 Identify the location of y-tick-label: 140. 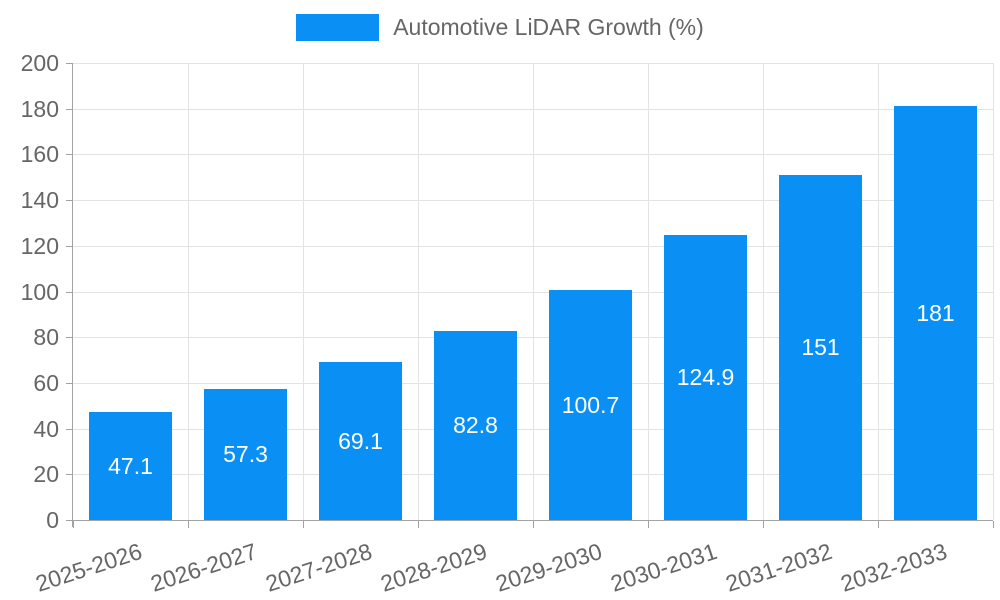
(39, 200).